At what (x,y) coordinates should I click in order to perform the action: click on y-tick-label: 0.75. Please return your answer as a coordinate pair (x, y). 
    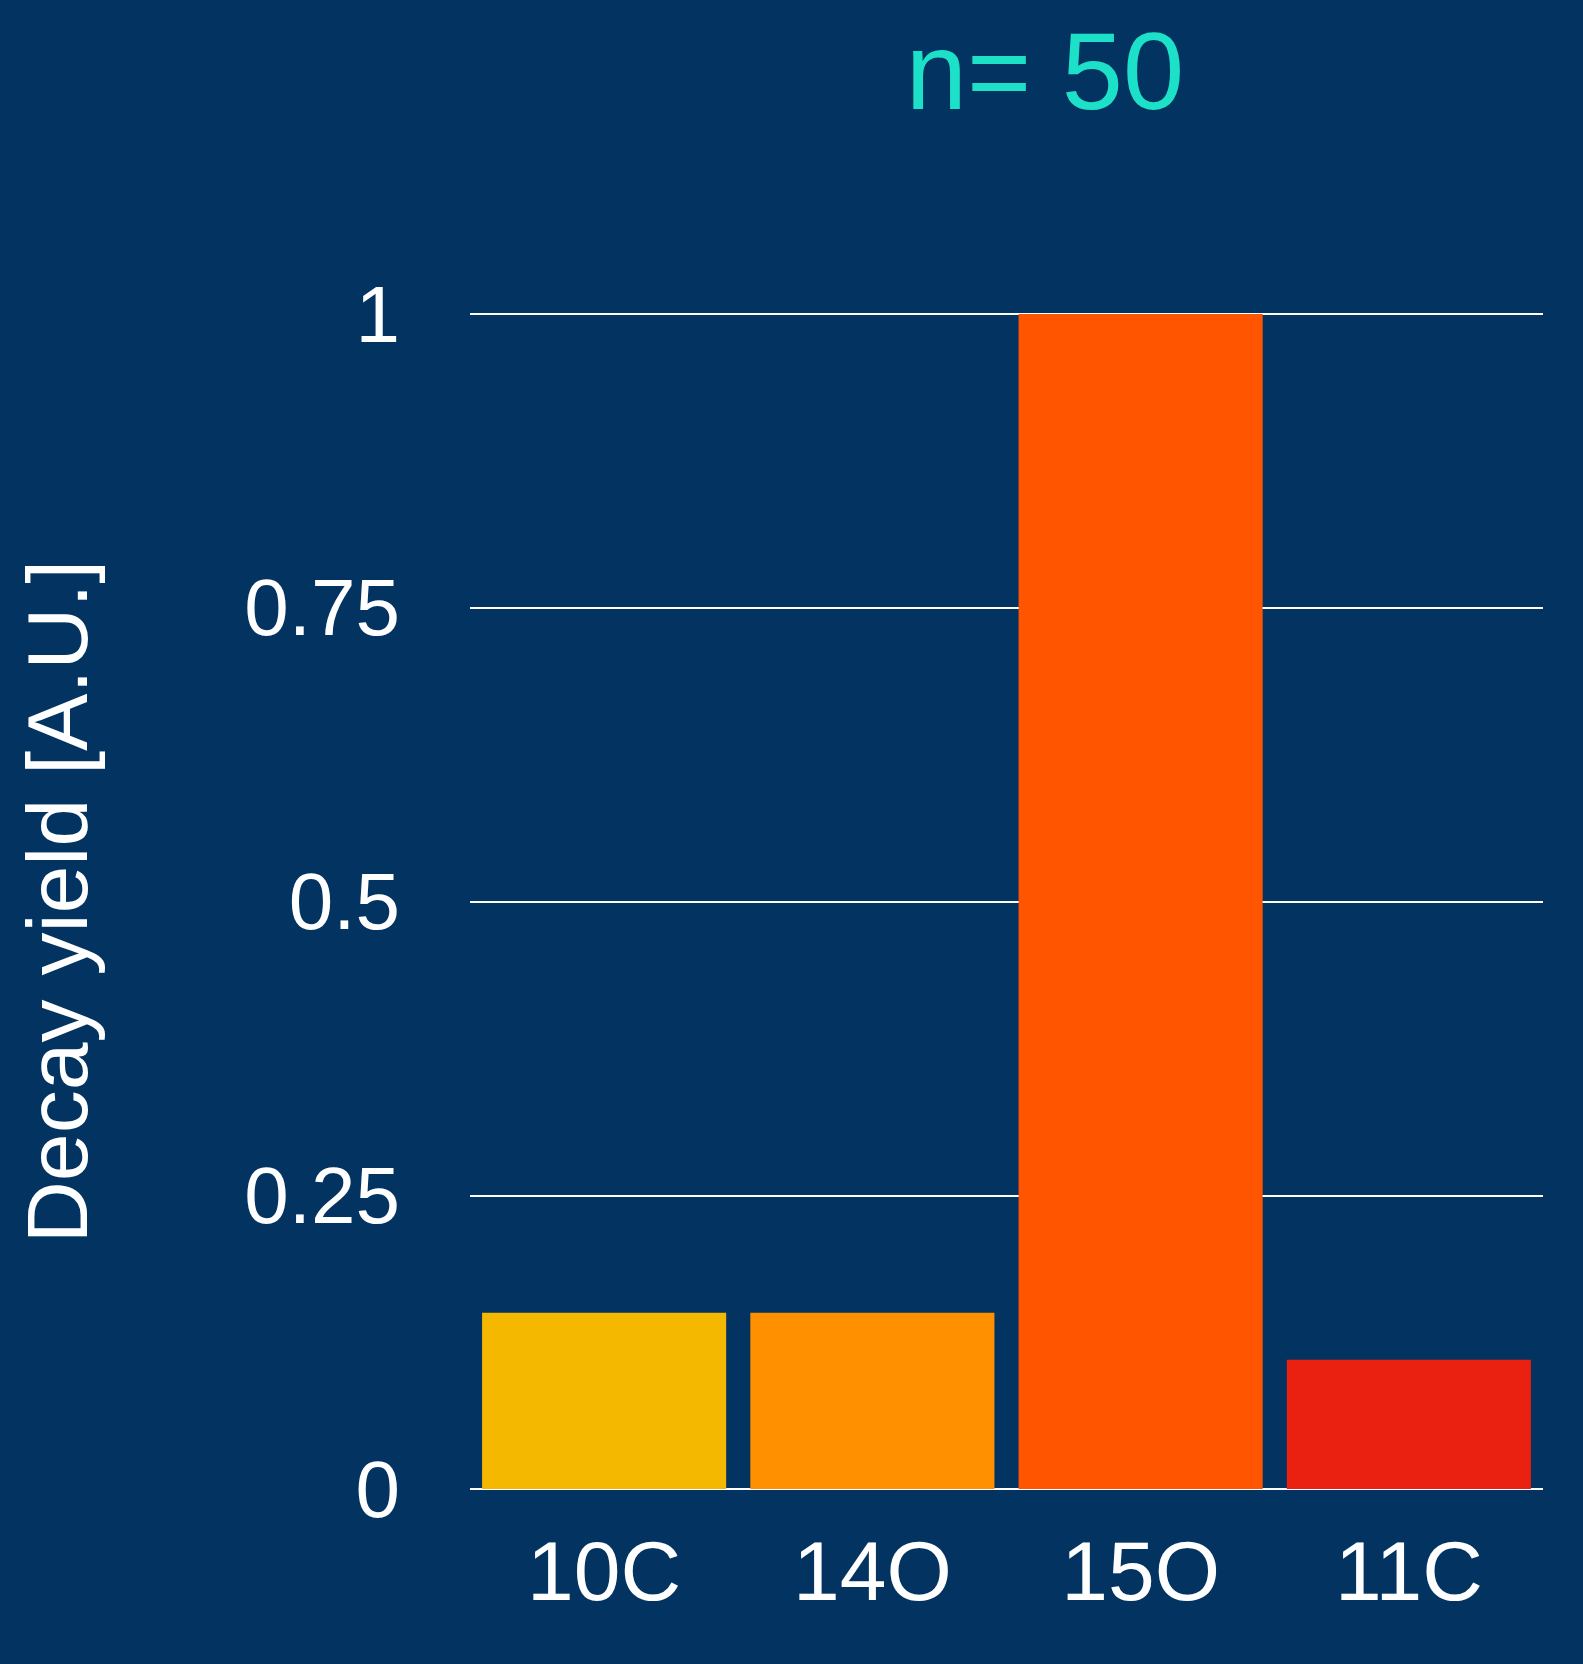
    Looking at the image, I should click on (322, 608).